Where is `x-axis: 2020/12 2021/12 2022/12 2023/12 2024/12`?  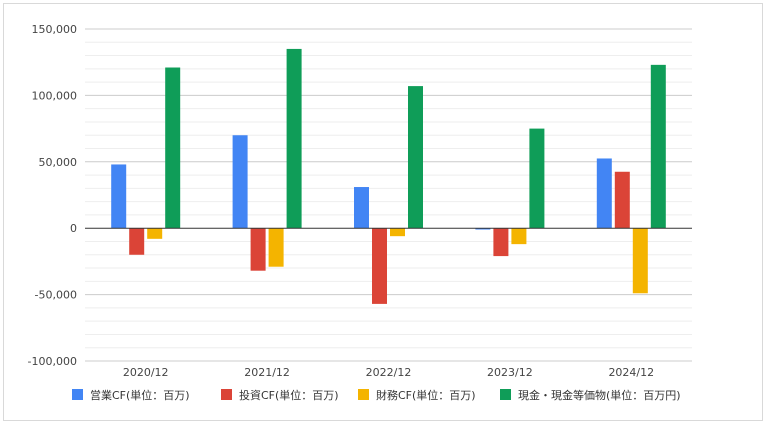
x-axis: 2020/12 2021/12 2022/12 2023/12 2024/12 is located at coordinates (388, 372).